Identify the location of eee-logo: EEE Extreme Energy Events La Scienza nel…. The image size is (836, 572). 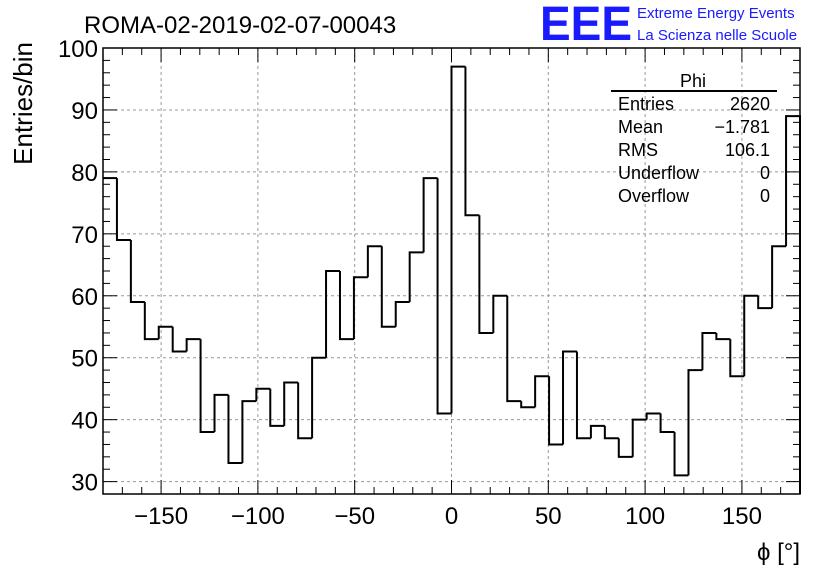
(668, 25).